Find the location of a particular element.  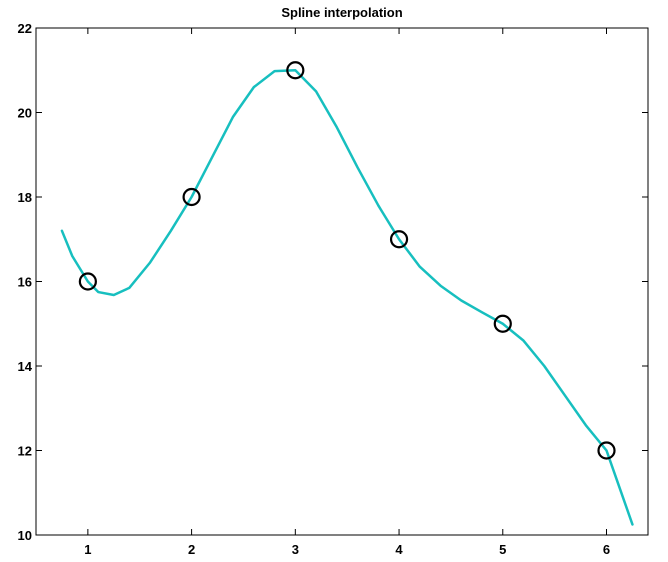

x-tick-label: 1 is located at coordinates (87, 549).